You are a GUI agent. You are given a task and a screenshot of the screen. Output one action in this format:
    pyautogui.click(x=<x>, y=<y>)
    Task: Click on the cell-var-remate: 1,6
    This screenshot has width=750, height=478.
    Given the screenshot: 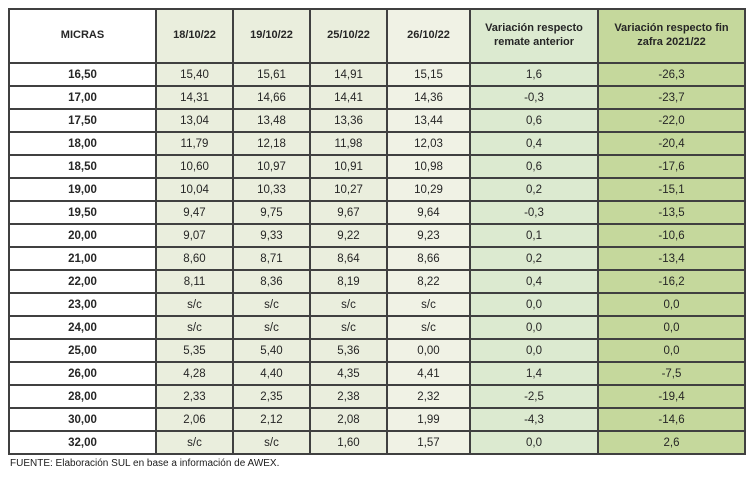 What is the action you would take?
    pyautogui.click(x=534, y=74)
    